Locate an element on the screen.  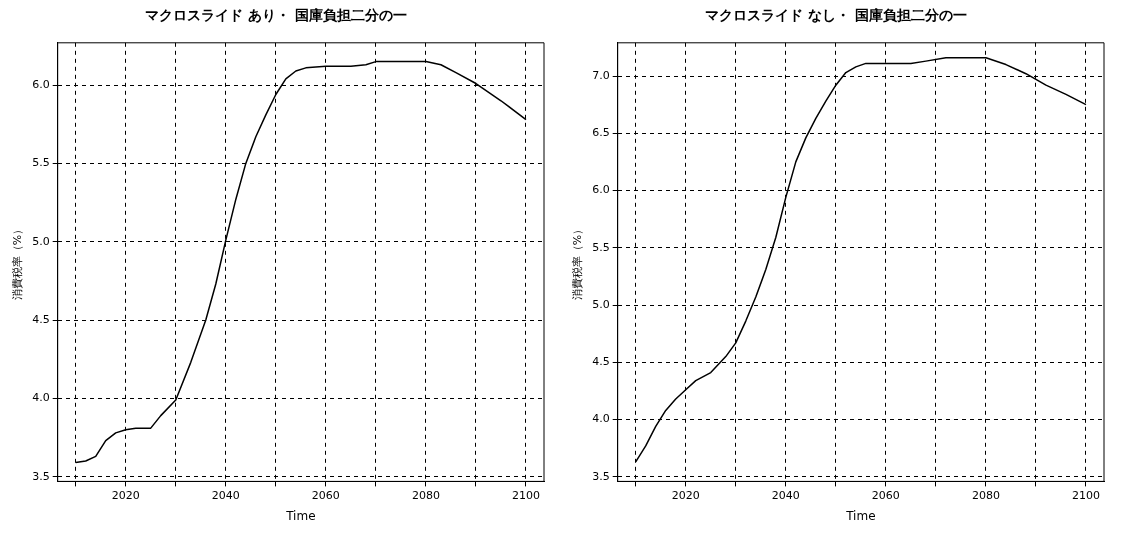
y-tick-label: 7.0 is located at coordinates (601, 75).